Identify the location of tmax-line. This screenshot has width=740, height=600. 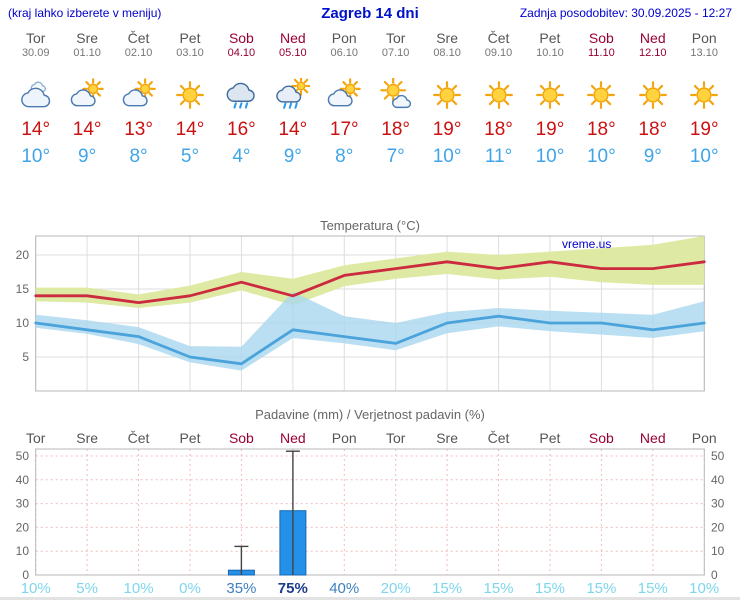
(370, 282).